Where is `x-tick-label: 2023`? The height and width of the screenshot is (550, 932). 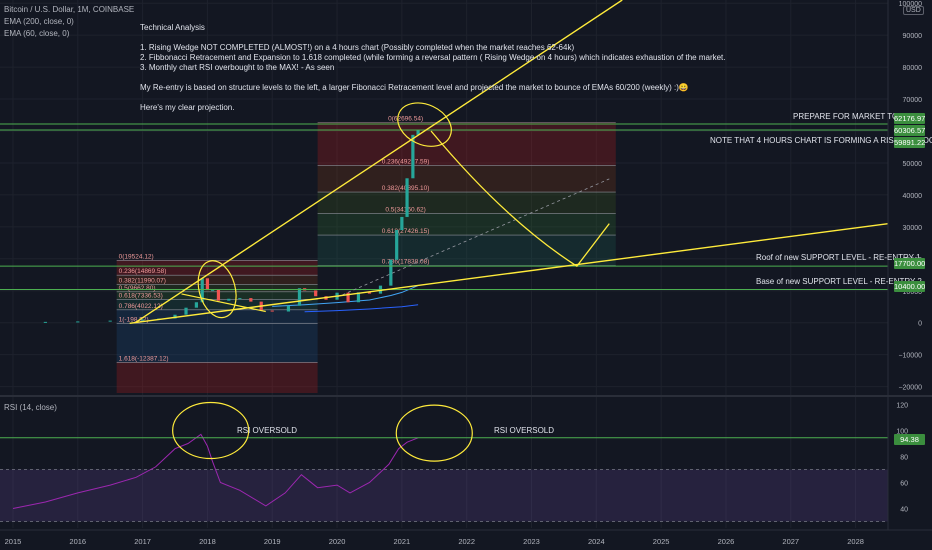
x-tick-label: 2023 is located at coordinates (531, 541).